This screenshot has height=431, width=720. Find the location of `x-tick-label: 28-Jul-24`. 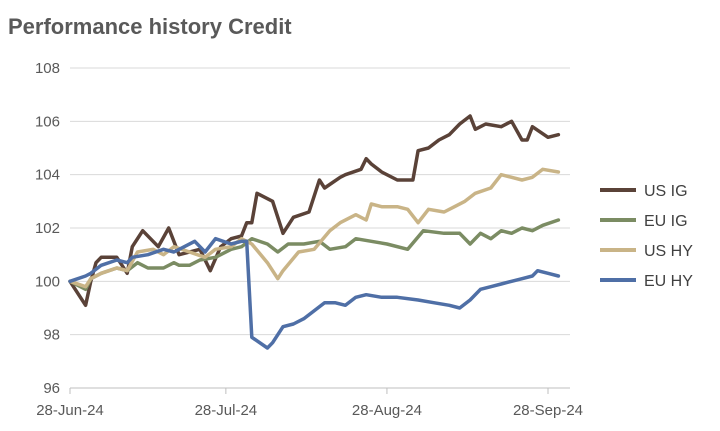

x-tick-label: 28-Jul-24 is located at coordinates (226, 410).